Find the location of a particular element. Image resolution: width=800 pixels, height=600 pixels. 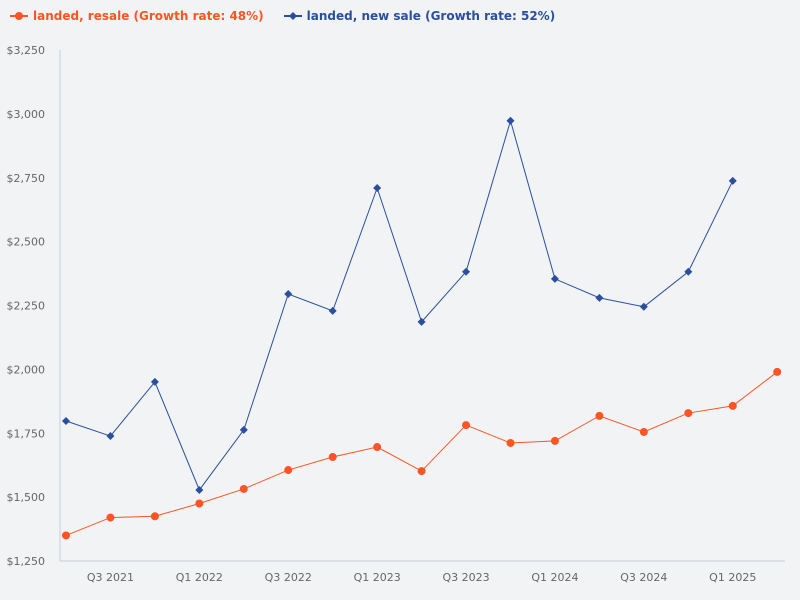

x-tick-label: Q3 2023 is located at coordinates (465, 577).